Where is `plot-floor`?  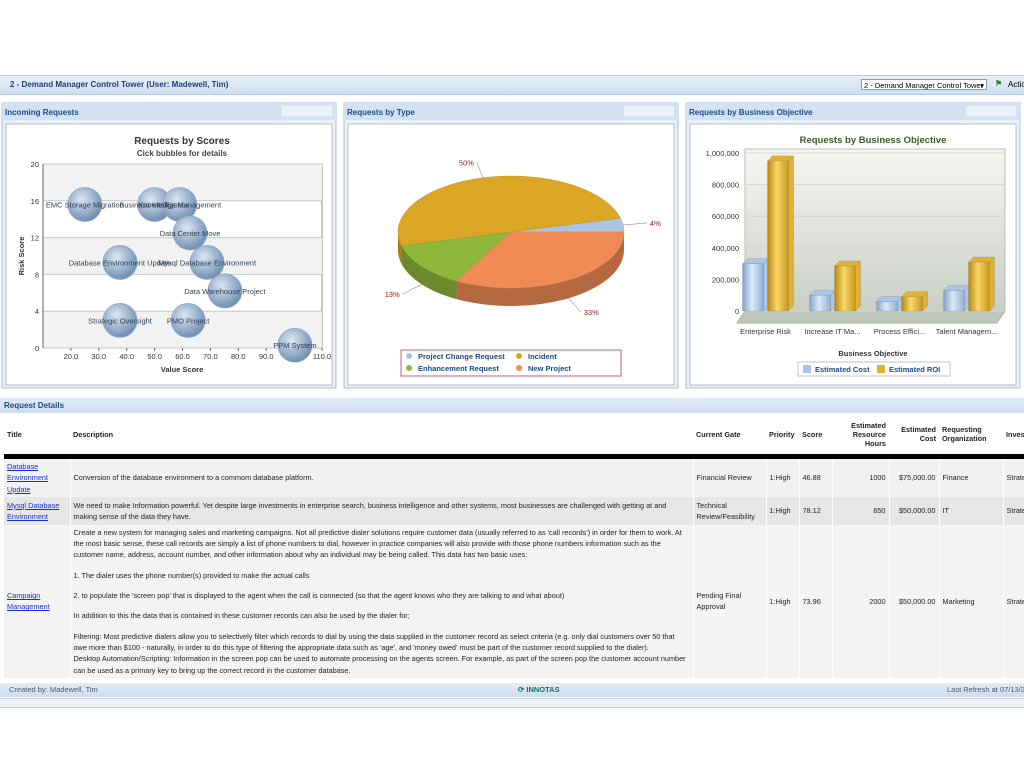
plot-floor is located at coordinates (871, 317).